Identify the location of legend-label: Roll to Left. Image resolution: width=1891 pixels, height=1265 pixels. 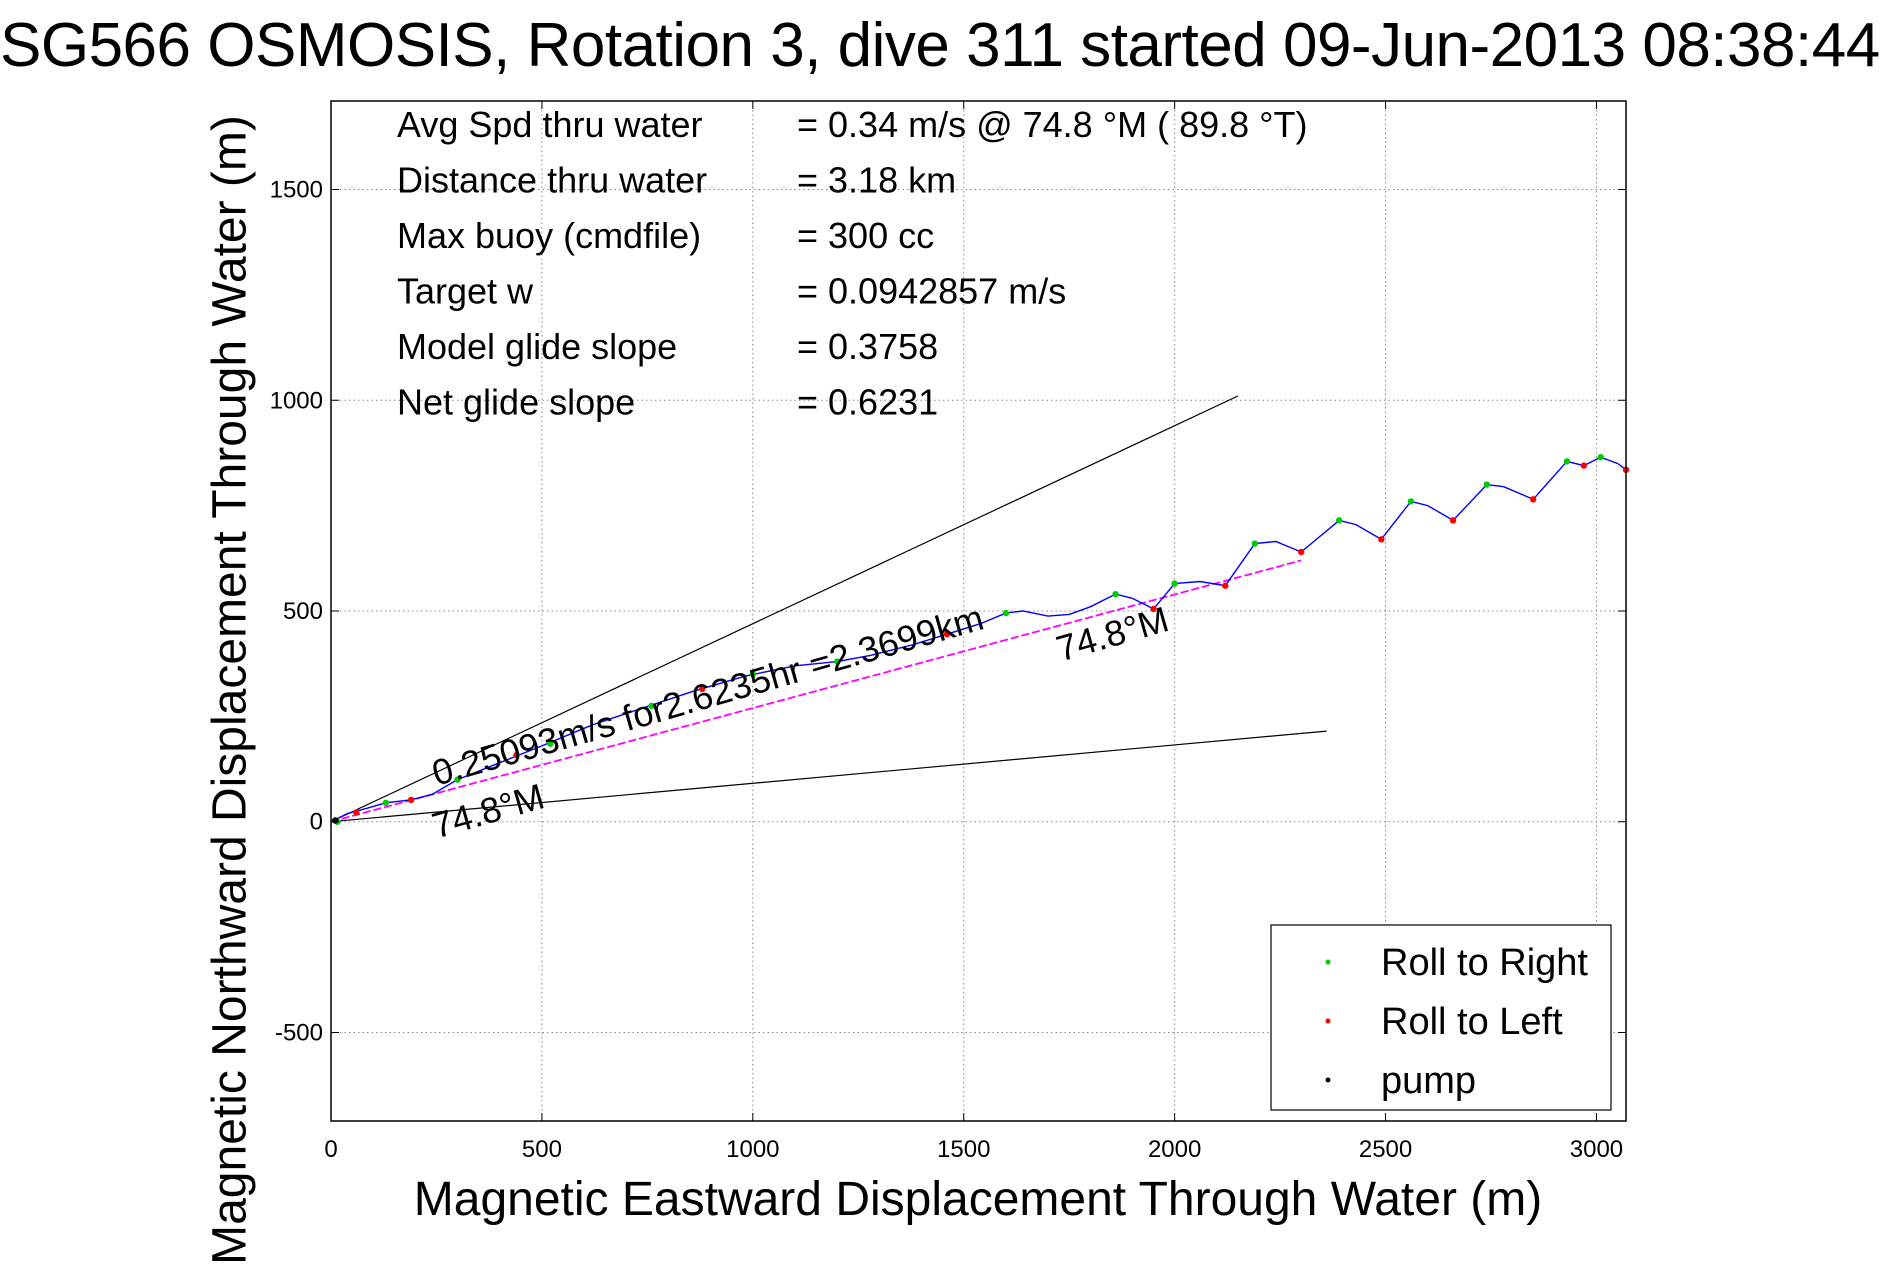
(1472, 1022).